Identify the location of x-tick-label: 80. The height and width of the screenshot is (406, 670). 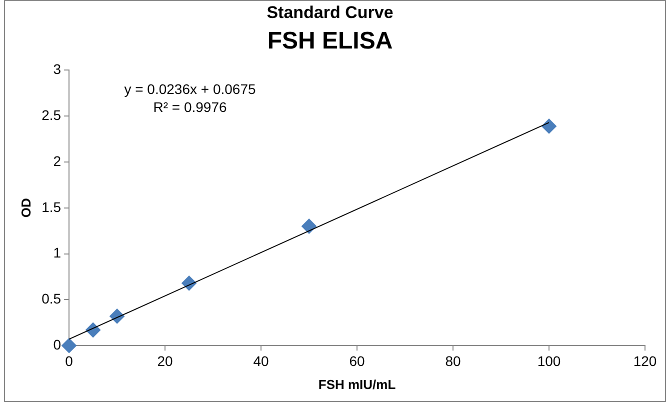
(453, 360).